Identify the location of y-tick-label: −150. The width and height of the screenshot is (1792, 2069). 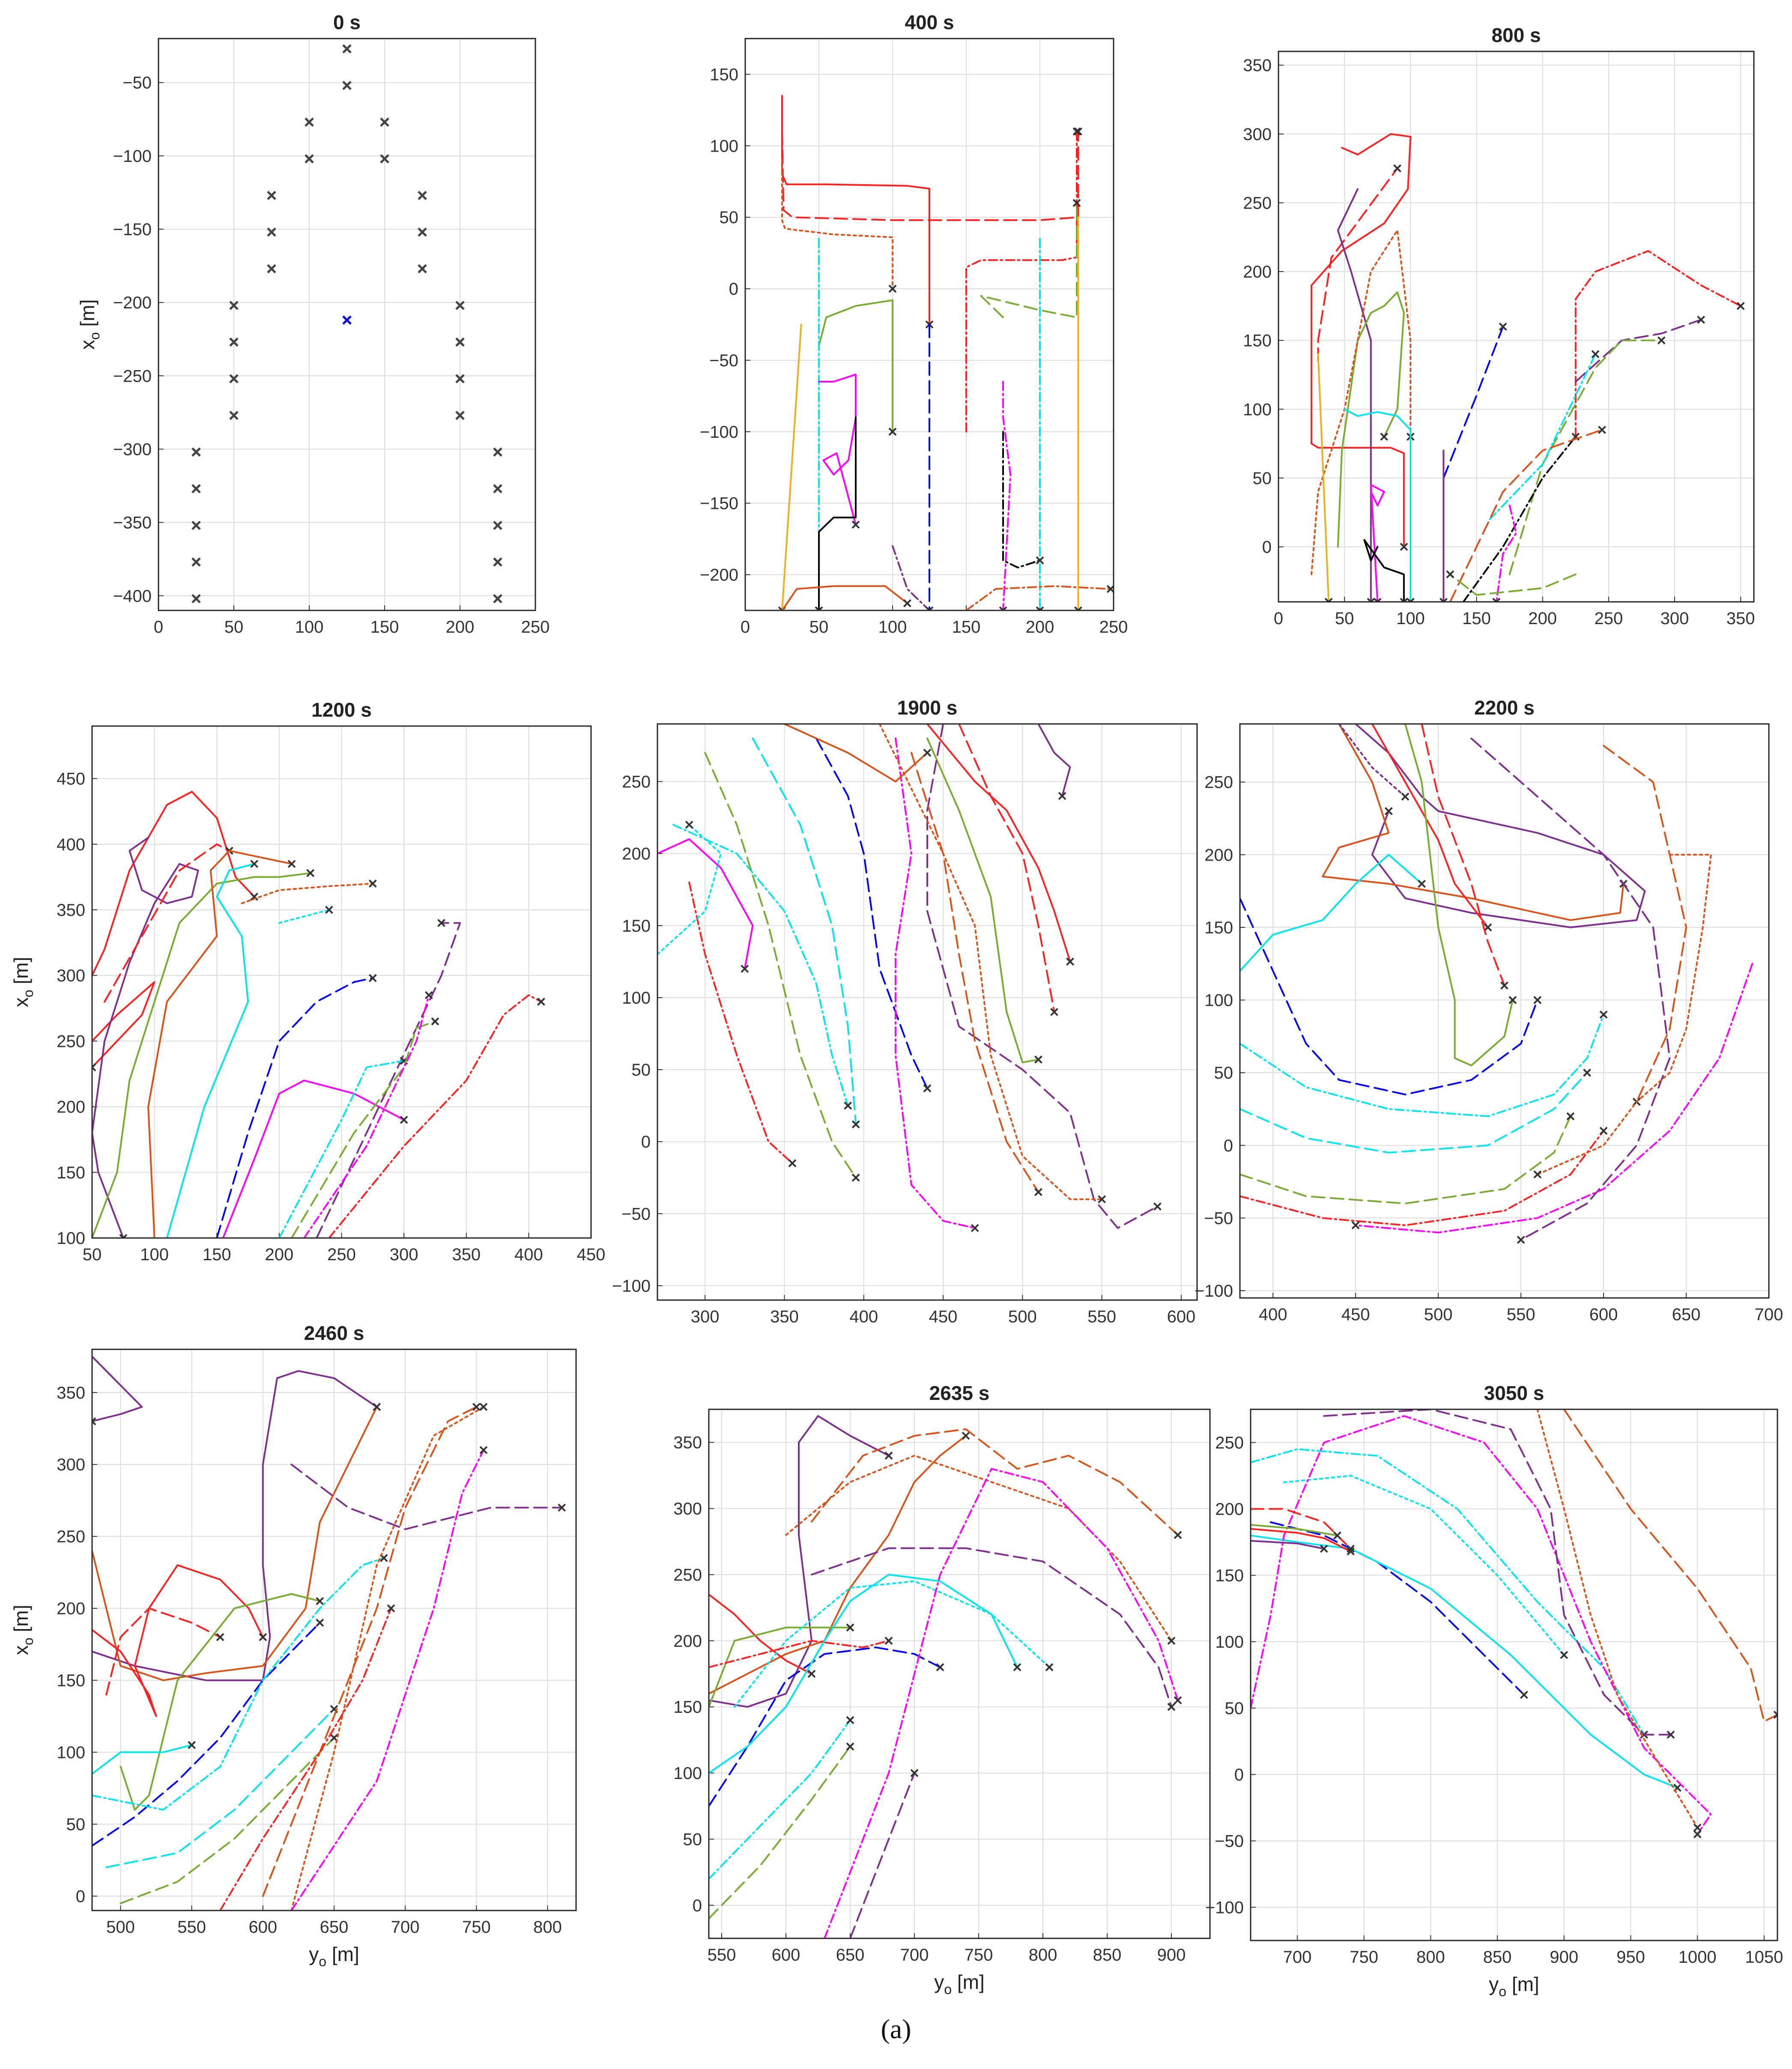
(132, 229).